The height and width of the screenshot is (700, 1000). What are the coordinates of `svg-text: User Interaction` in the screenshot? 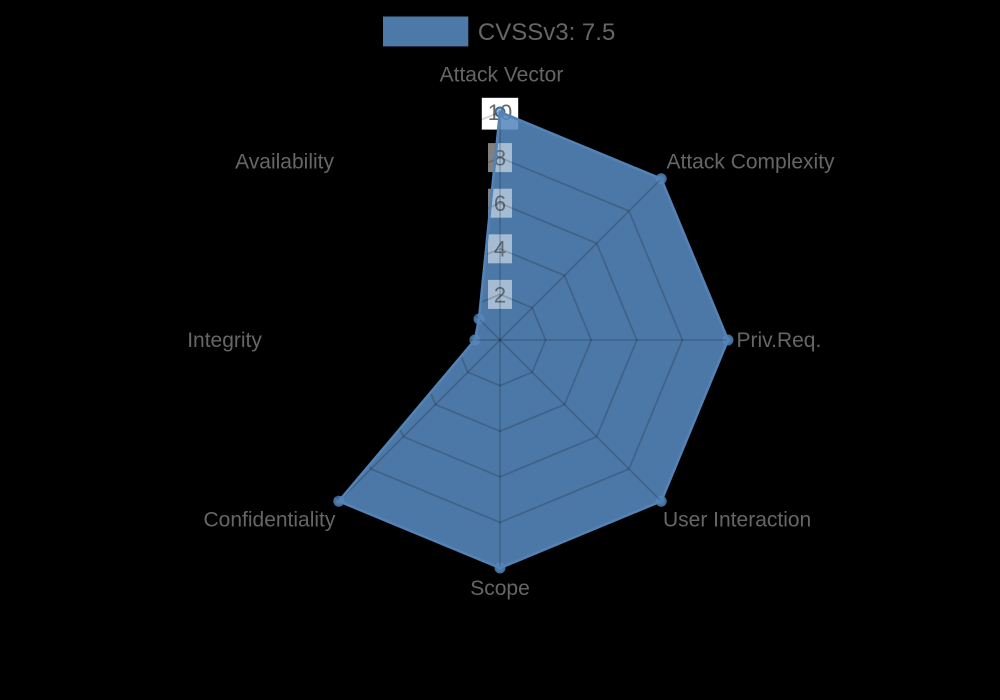 It's located at (737, 520).